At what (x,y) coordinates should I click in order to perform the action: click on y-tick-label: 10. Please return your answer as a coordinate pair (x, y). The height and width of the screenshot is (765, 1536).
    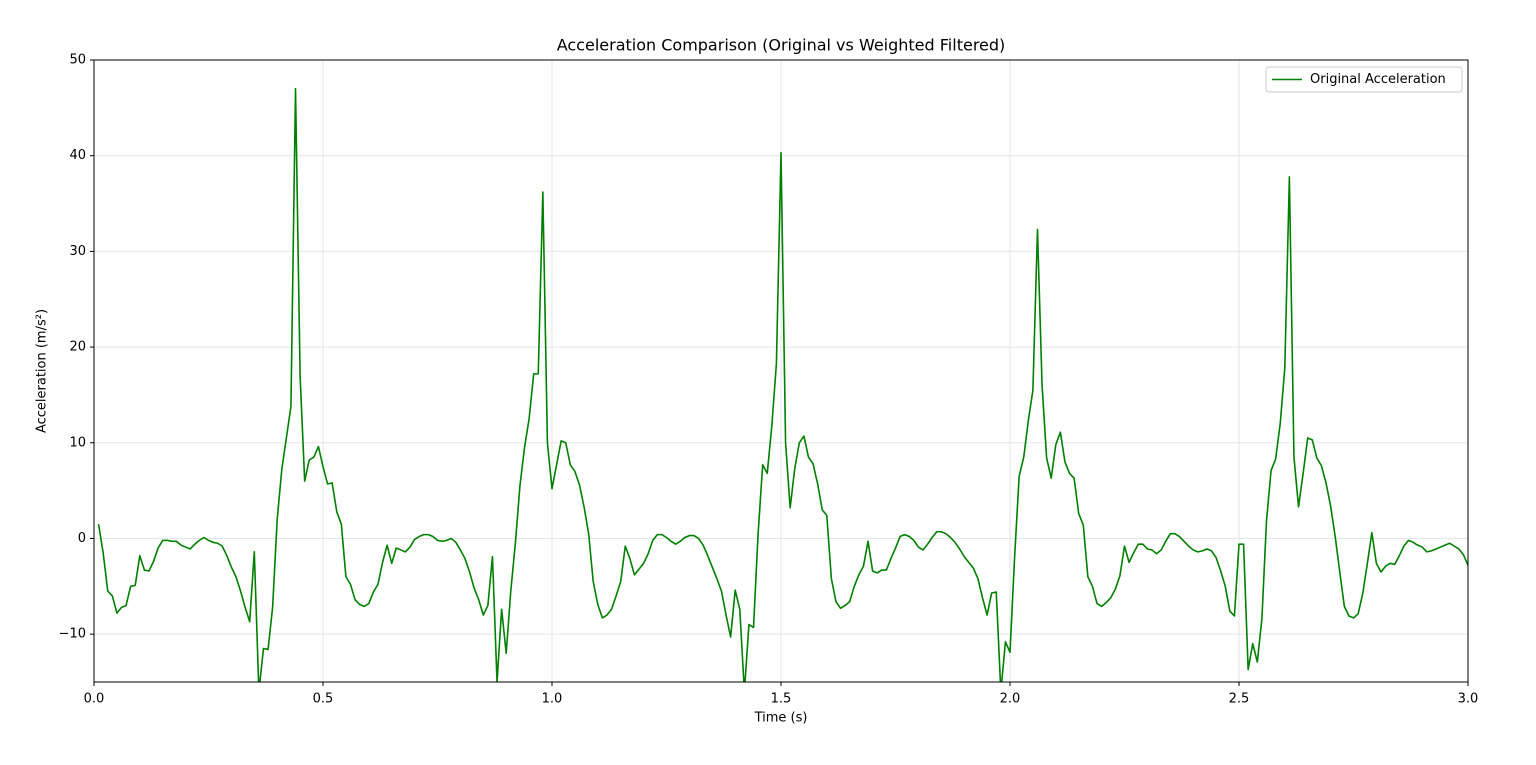
    Looking at the image, I should click on (77, 442).